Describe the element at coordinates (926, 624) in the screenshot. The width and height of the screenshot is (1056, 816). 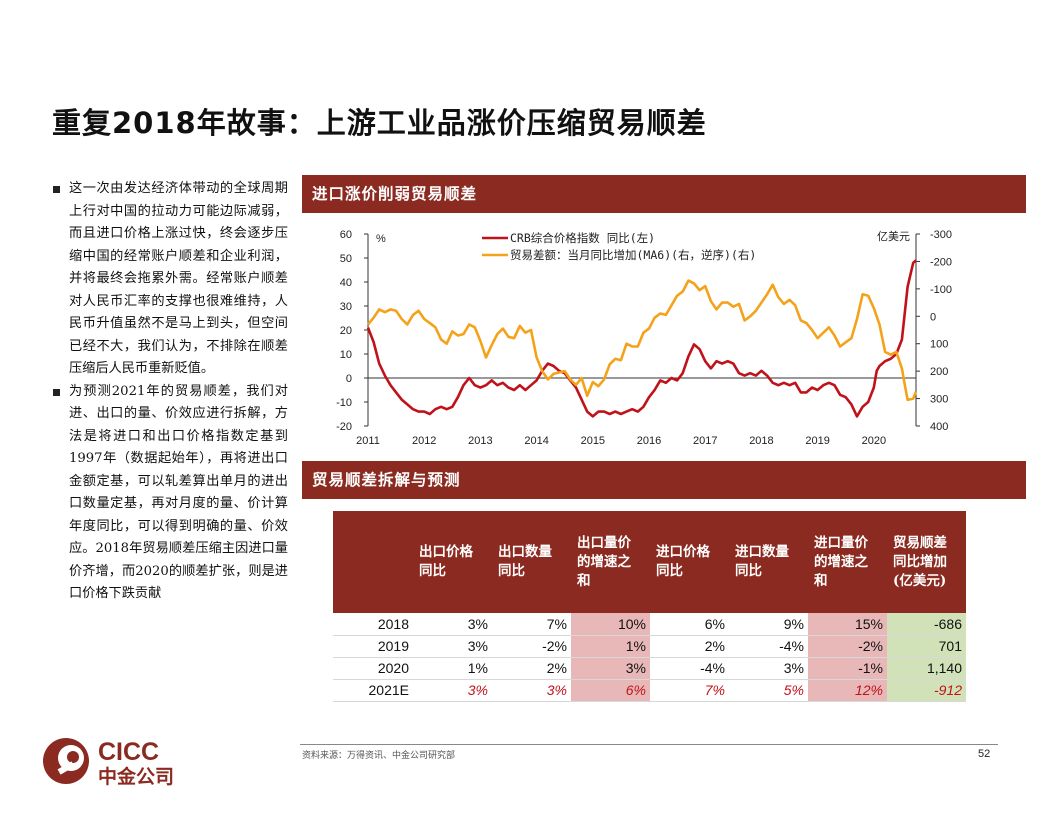
I see `table-cell: -686` at that location.